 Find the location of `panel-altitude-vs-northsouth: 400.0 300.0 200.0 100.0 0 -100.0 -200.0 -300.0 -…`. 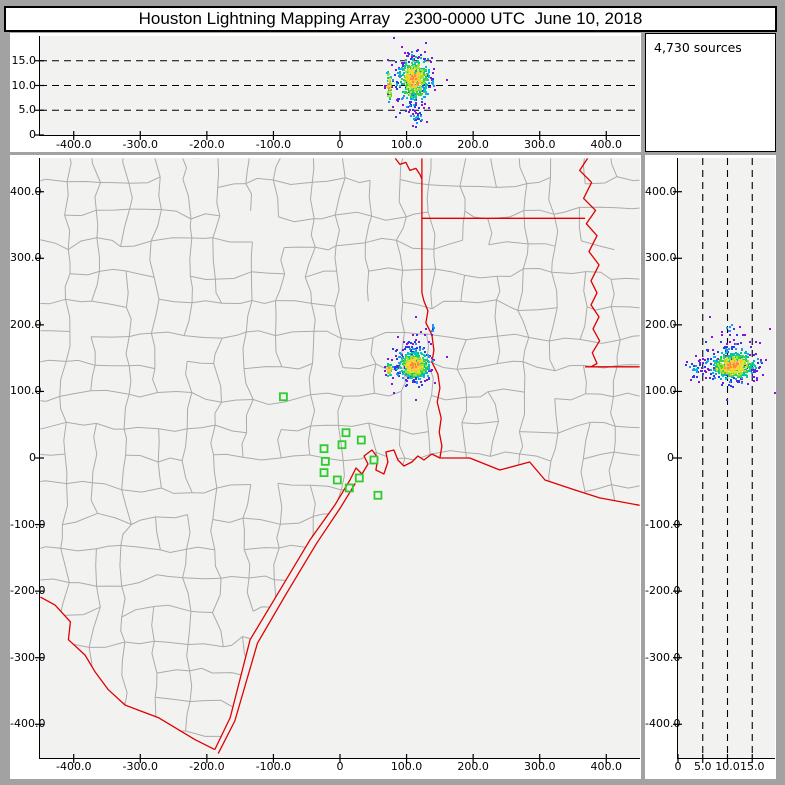

panel-altitude-vs-northsouth: 400.0 300.0 200.0 100.0 0 -100.0 -200.0 -300.0 -… is located at coordinates (710, 467).